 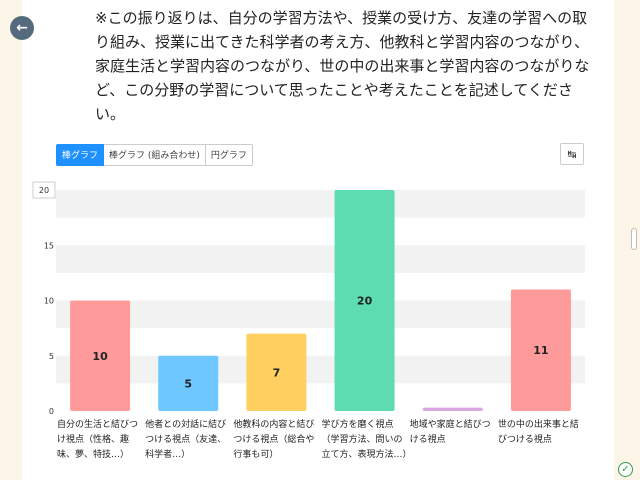 I want to click on tab-pie-chart: 円グラフ, so click(x=229, y=155).